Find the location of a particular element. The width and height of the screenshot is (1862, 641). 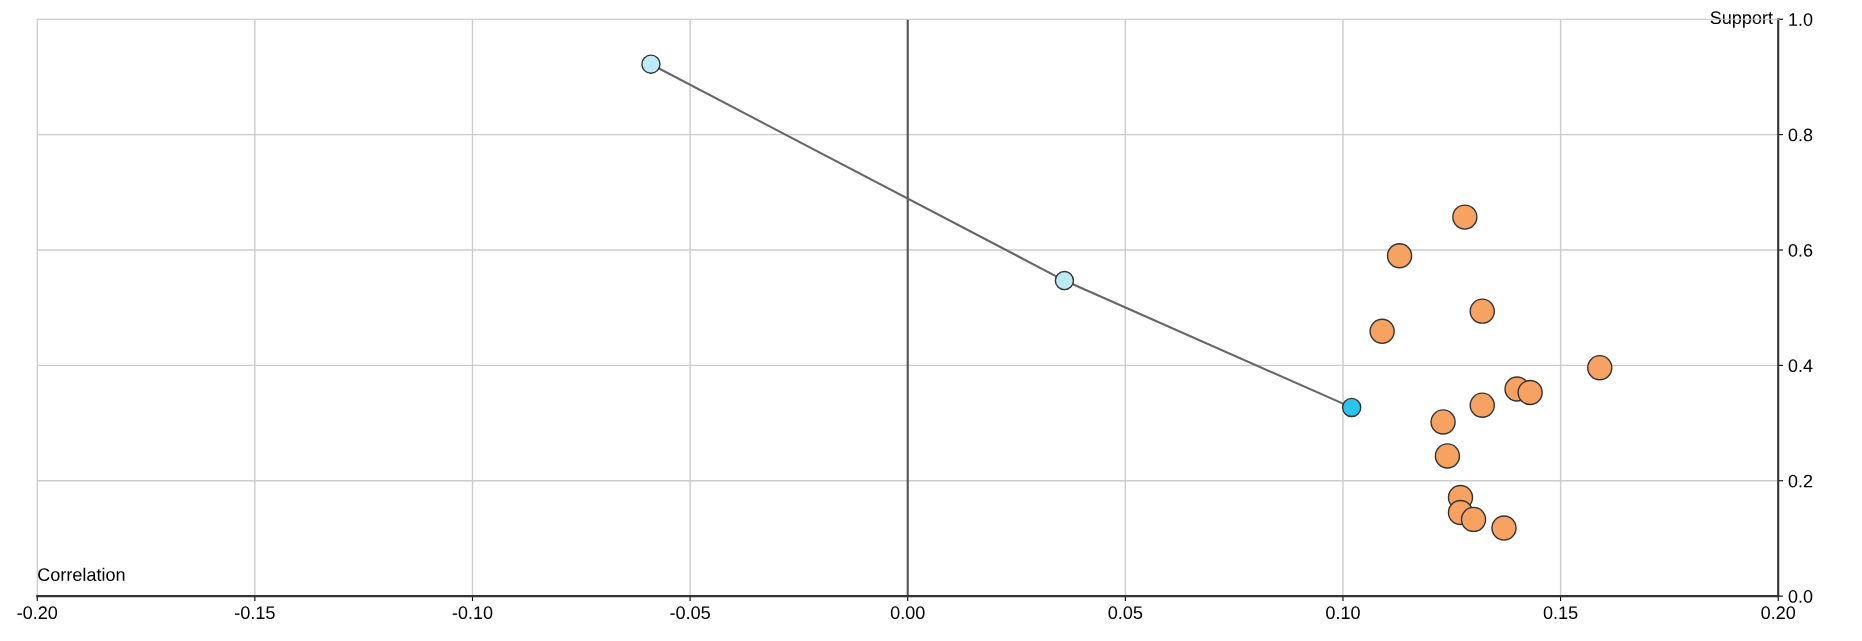

x-tick-label: -0.10 is located at coordinates (472, 613).